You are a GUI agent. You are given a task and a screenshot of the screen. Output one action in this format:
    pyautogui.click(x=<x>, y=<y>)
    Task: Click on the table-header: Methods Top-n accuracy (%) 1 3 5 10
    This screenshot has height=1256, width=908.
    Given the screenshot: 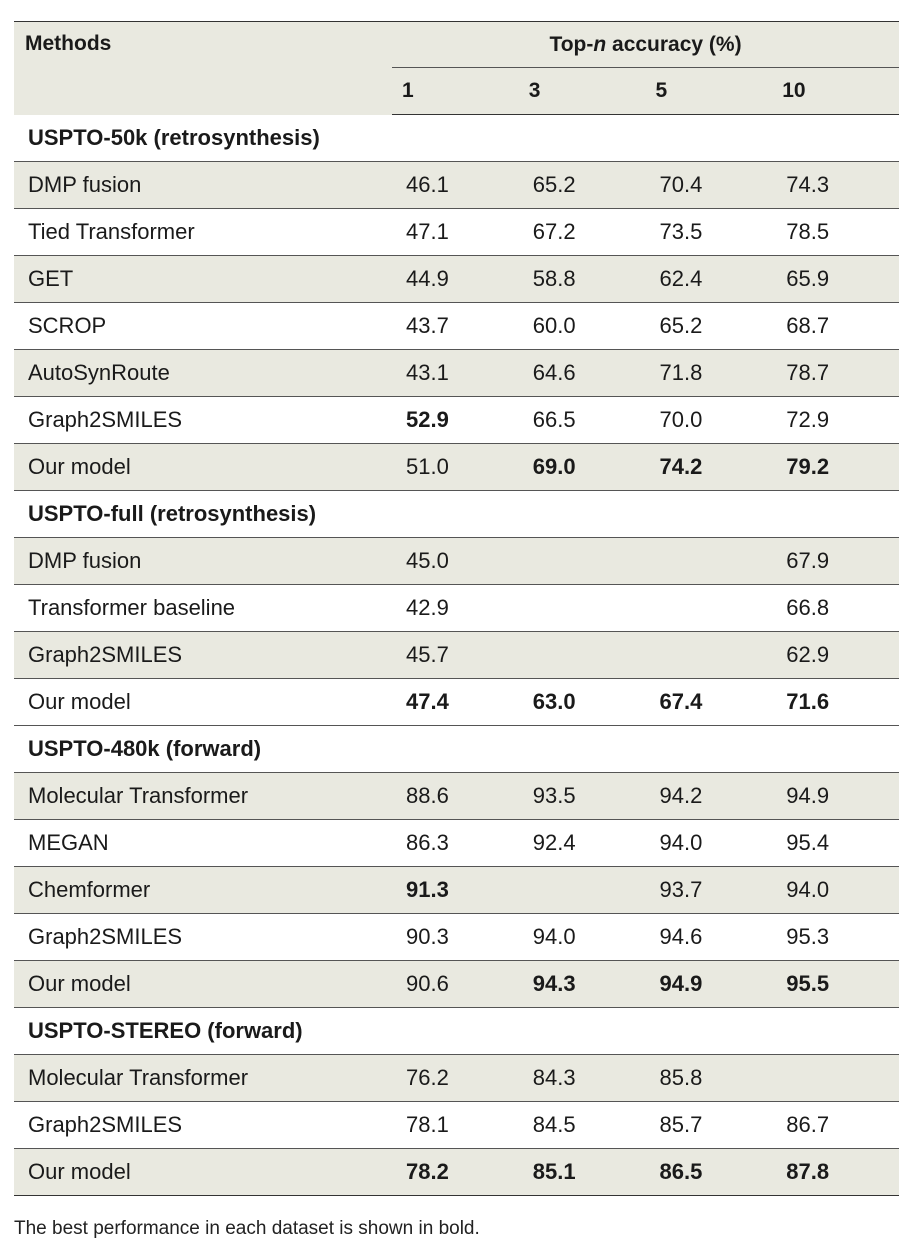 What is the action you would take?
    pyautogui.click(x=457, y=68)
    